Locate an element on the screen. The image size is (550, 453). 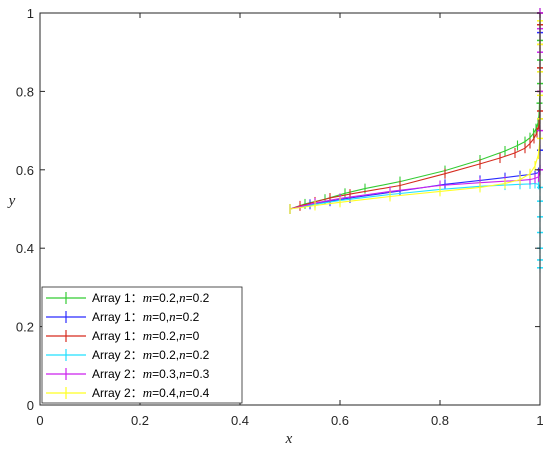
y-tick-label: 0.8 is located at coordinates (25, 91).